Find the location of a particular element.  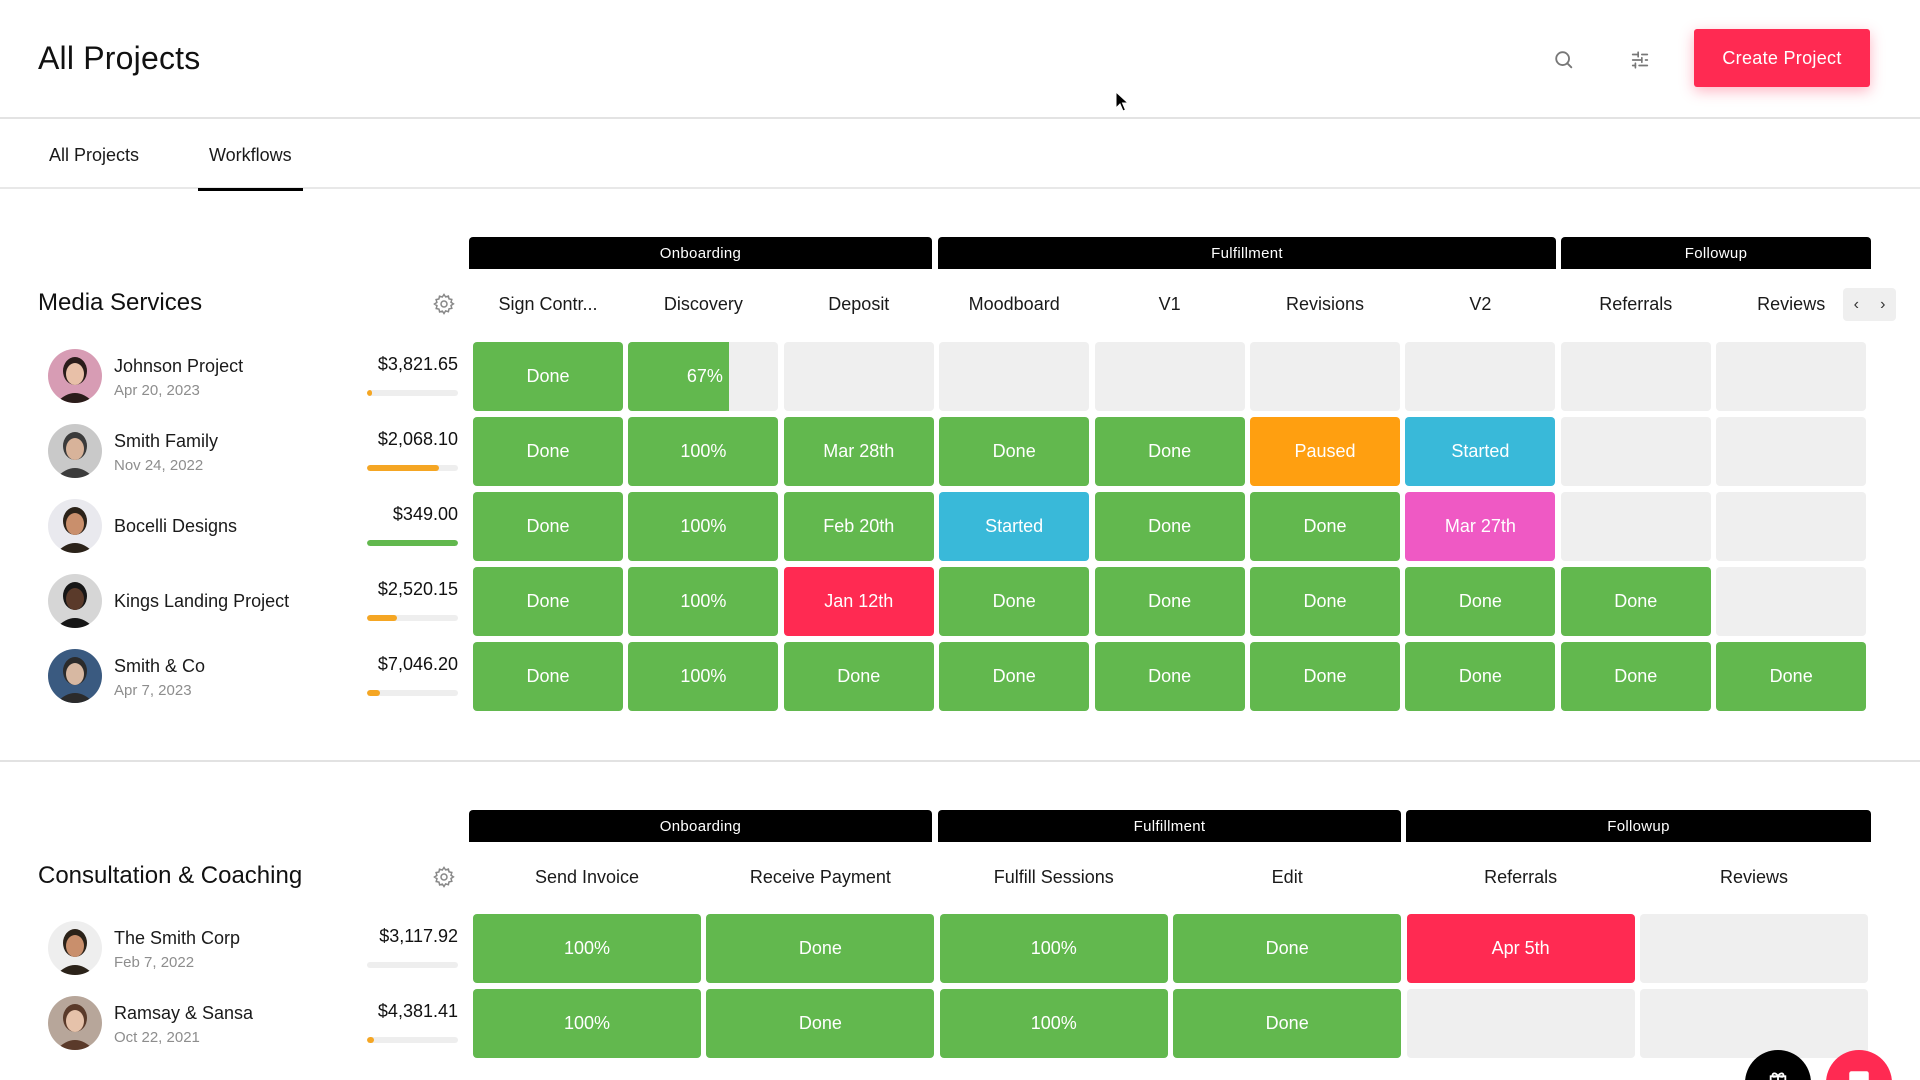

client-row-johnson-project: Johnson Project Apr 20, 2023 $3,821.65 is located at coordinates (253, 376).